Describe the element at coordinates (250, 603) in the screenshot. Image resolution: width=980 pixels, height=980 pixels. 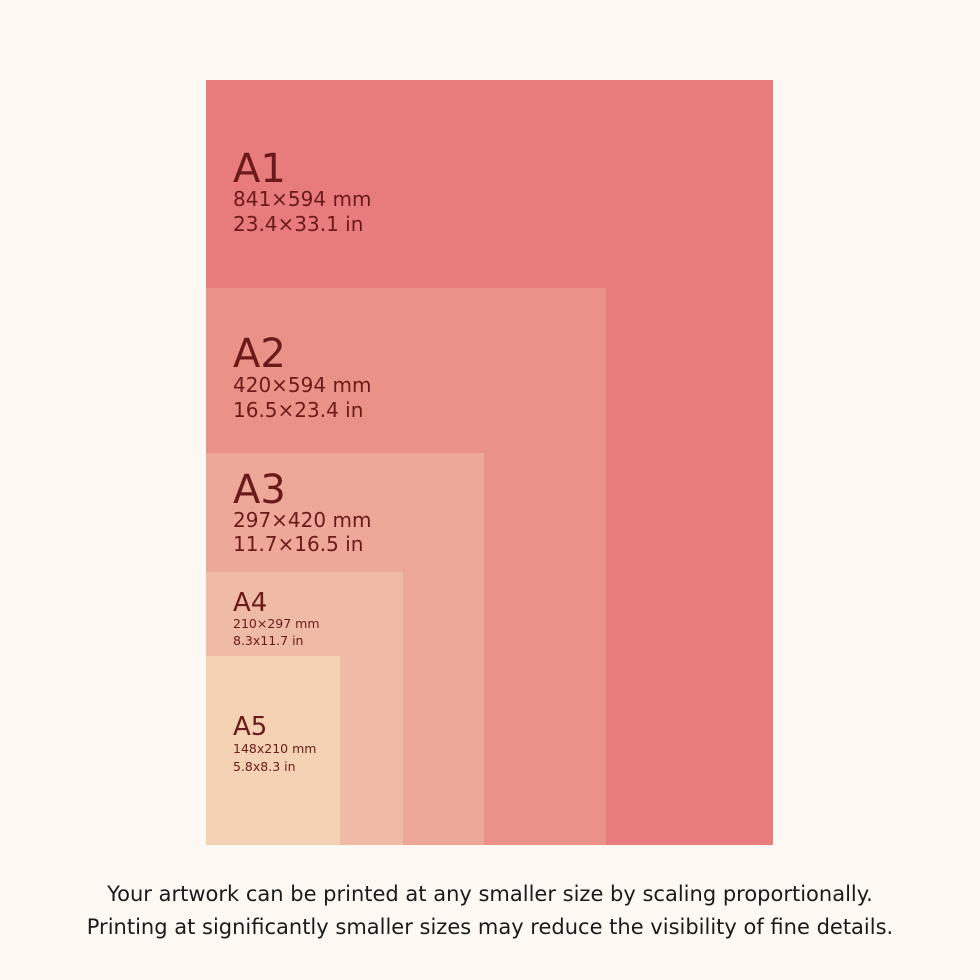
I see `sheet-name: A4` at that location.